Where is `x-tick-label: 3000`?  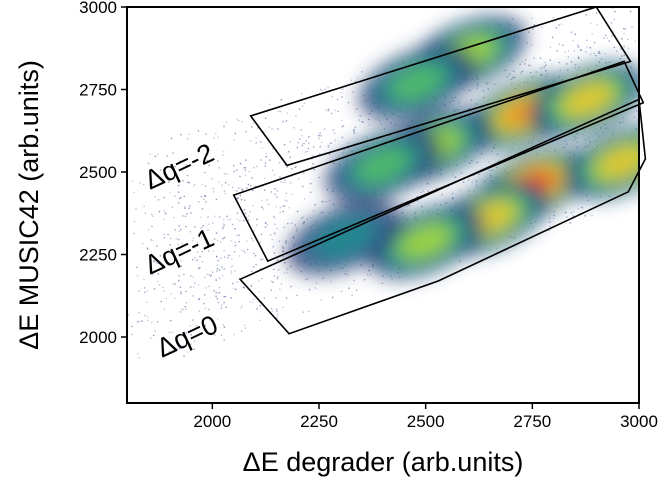
x-tick-label: 3000 is located at coordinates (639, 421).